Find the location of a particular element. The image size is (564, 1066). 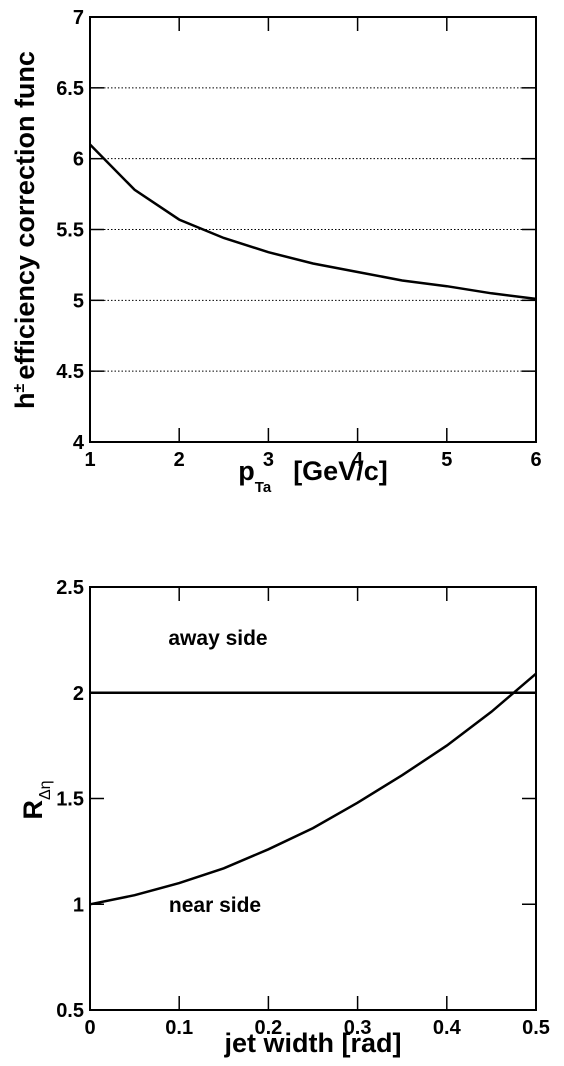

x-tick-label: 0 is located at coordinates (89, 1028).